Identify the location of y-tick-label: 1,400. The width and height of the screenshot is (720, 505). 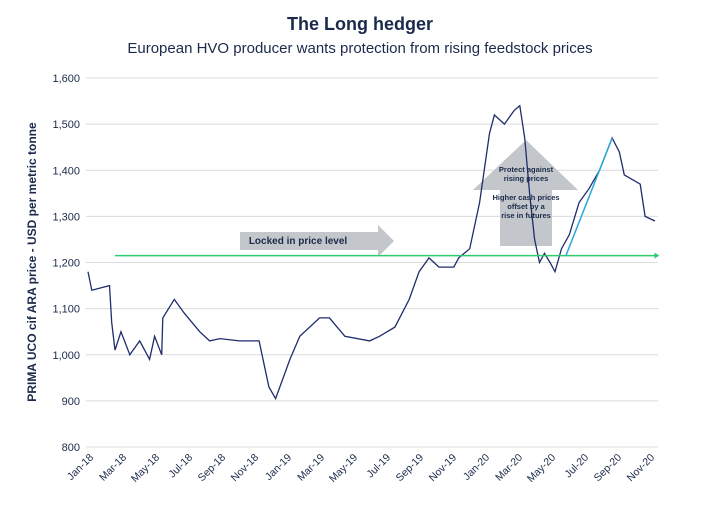
(66, 171).